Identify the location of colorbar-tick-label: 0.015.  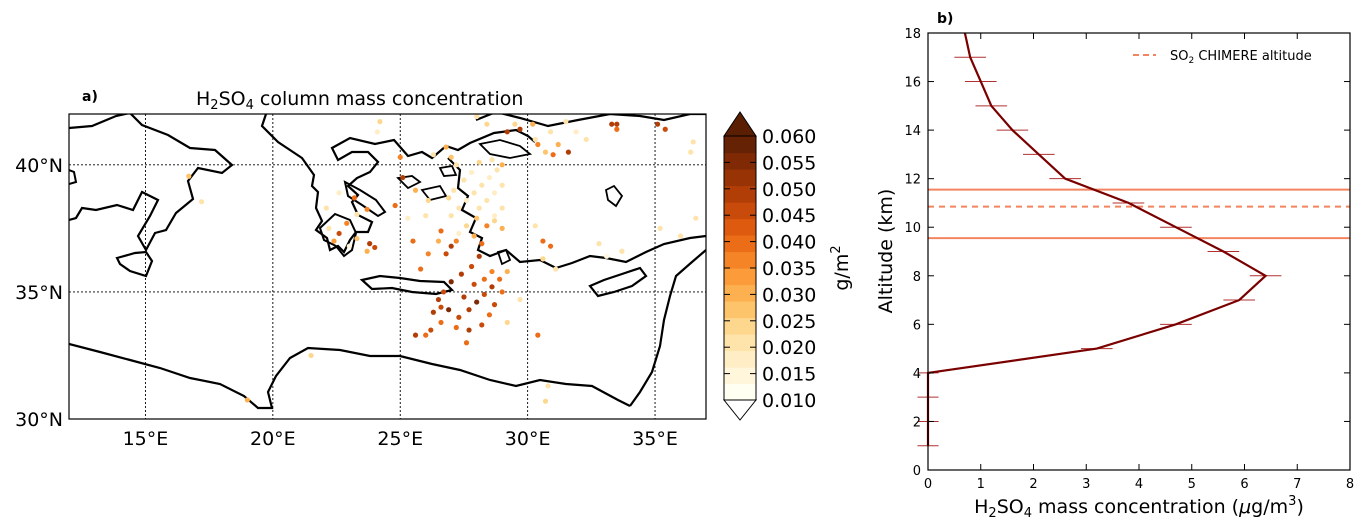
(789, 375).